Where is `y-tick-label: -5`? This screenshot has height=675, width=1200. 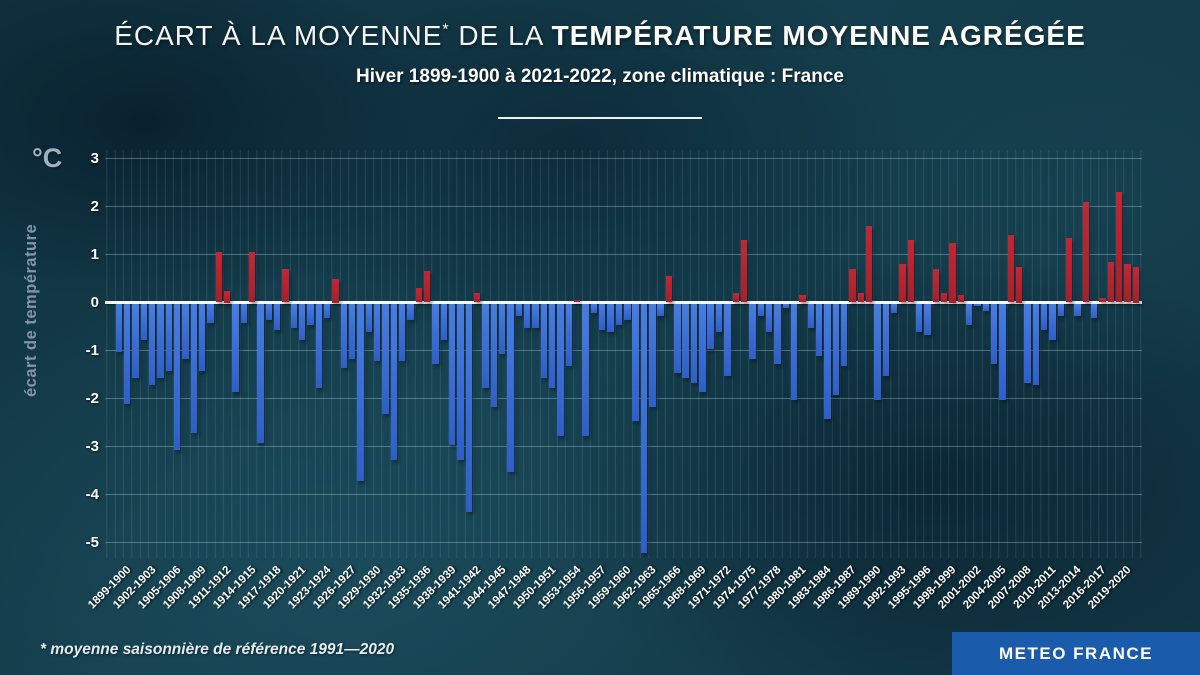
y-tick-label: -5 is located at coordinates (92, 542).